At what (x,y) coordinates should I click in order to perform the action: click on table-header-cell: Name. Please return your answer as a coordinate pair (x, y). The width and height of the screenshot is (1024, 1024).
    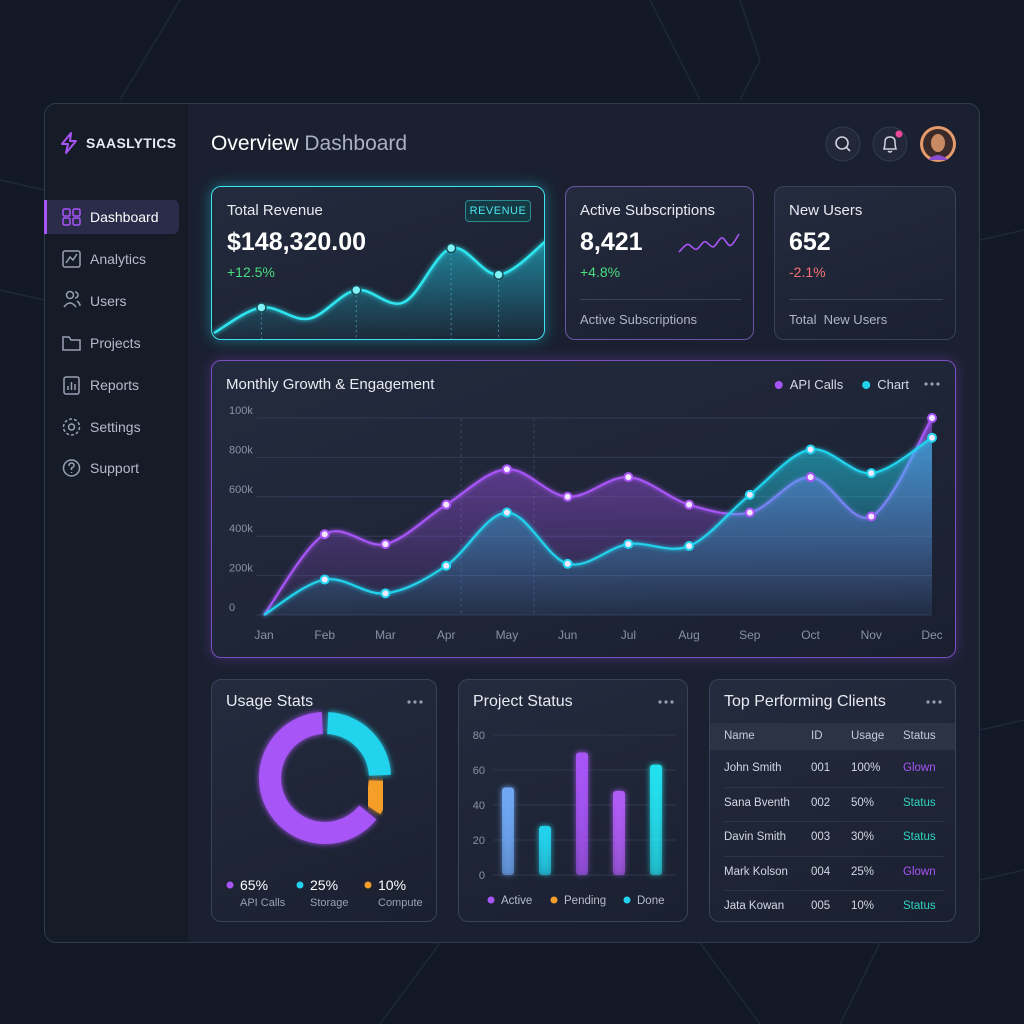
    Looking at the image, I should click on (739, 736).